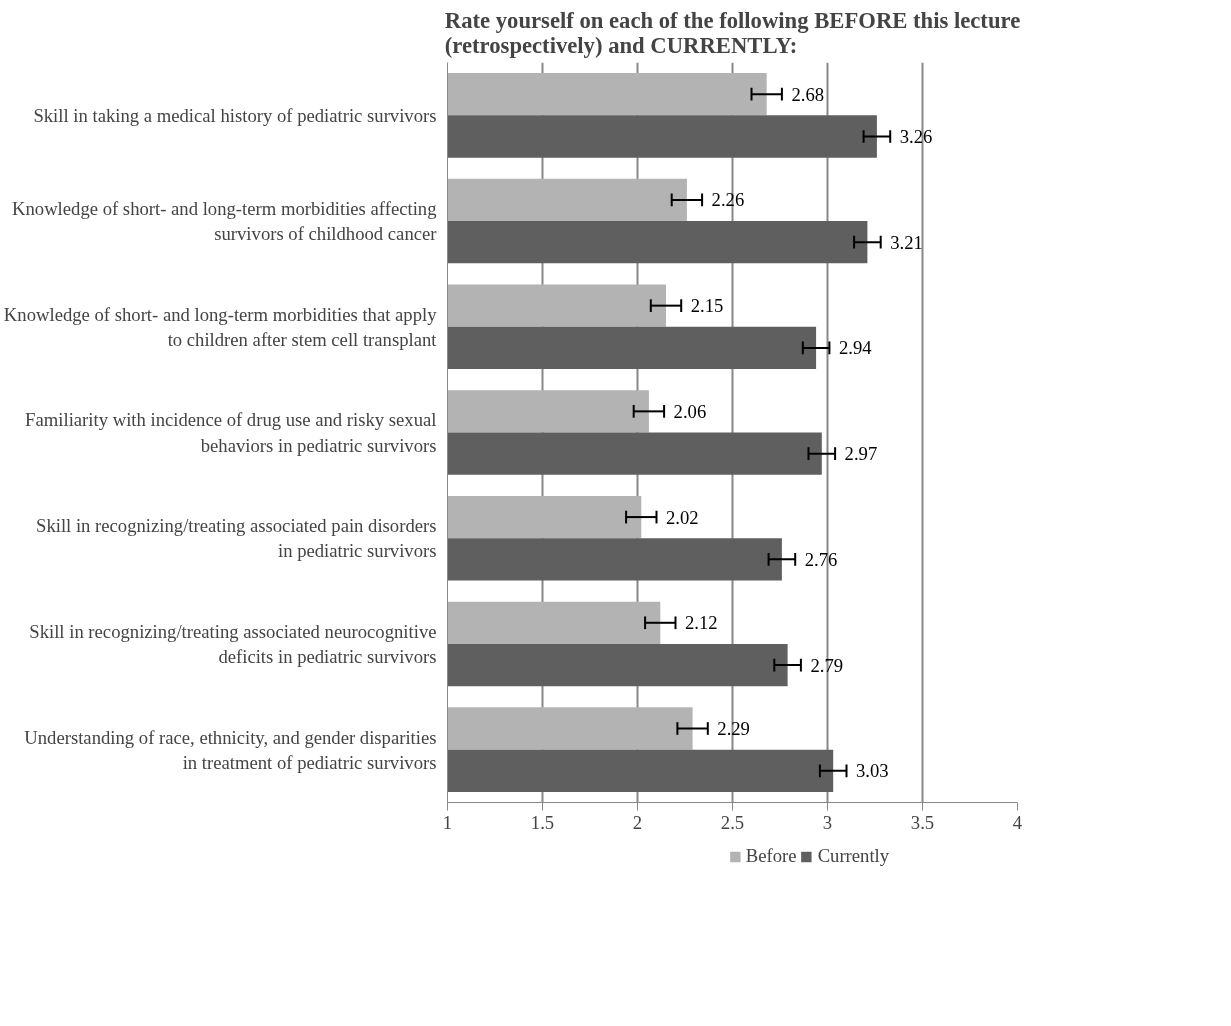 This screenshot has width=1231, height=1026. What do you see at coordinates (542, 822) in the screenshot?
I see `x-tick-label: 1.5` at bounding box center [542, 822].